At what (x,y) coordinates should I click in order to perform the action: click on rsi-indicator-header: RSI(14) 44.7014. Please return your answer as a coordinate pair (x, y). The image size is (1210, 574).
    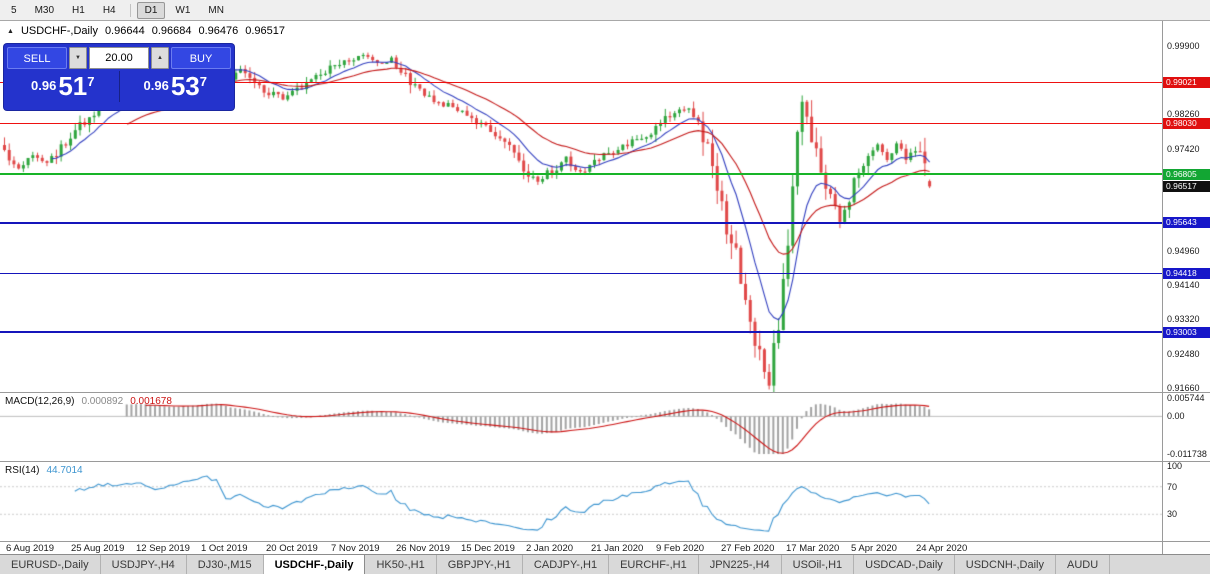
    Looking at the image, I should click on (44, 470).